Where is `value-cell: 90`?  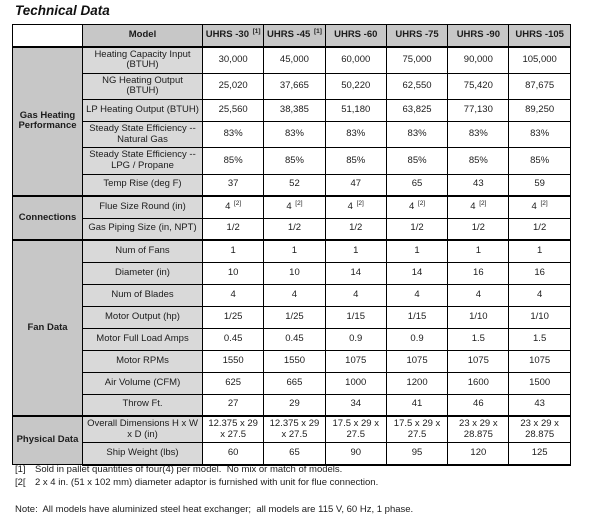 value-cell: 90 is located at coordinates (355, 454).